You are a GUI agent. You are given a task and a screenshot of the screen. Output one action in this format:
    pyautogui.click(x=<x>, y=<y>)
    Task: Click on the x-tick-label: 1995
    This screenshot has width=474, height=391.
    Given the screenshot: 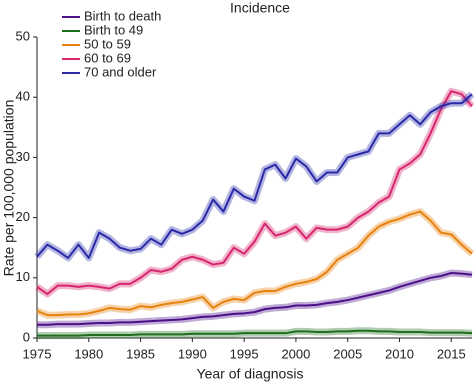 What is the action you would take?
    pyautogui.click(x=244, y=353)
    